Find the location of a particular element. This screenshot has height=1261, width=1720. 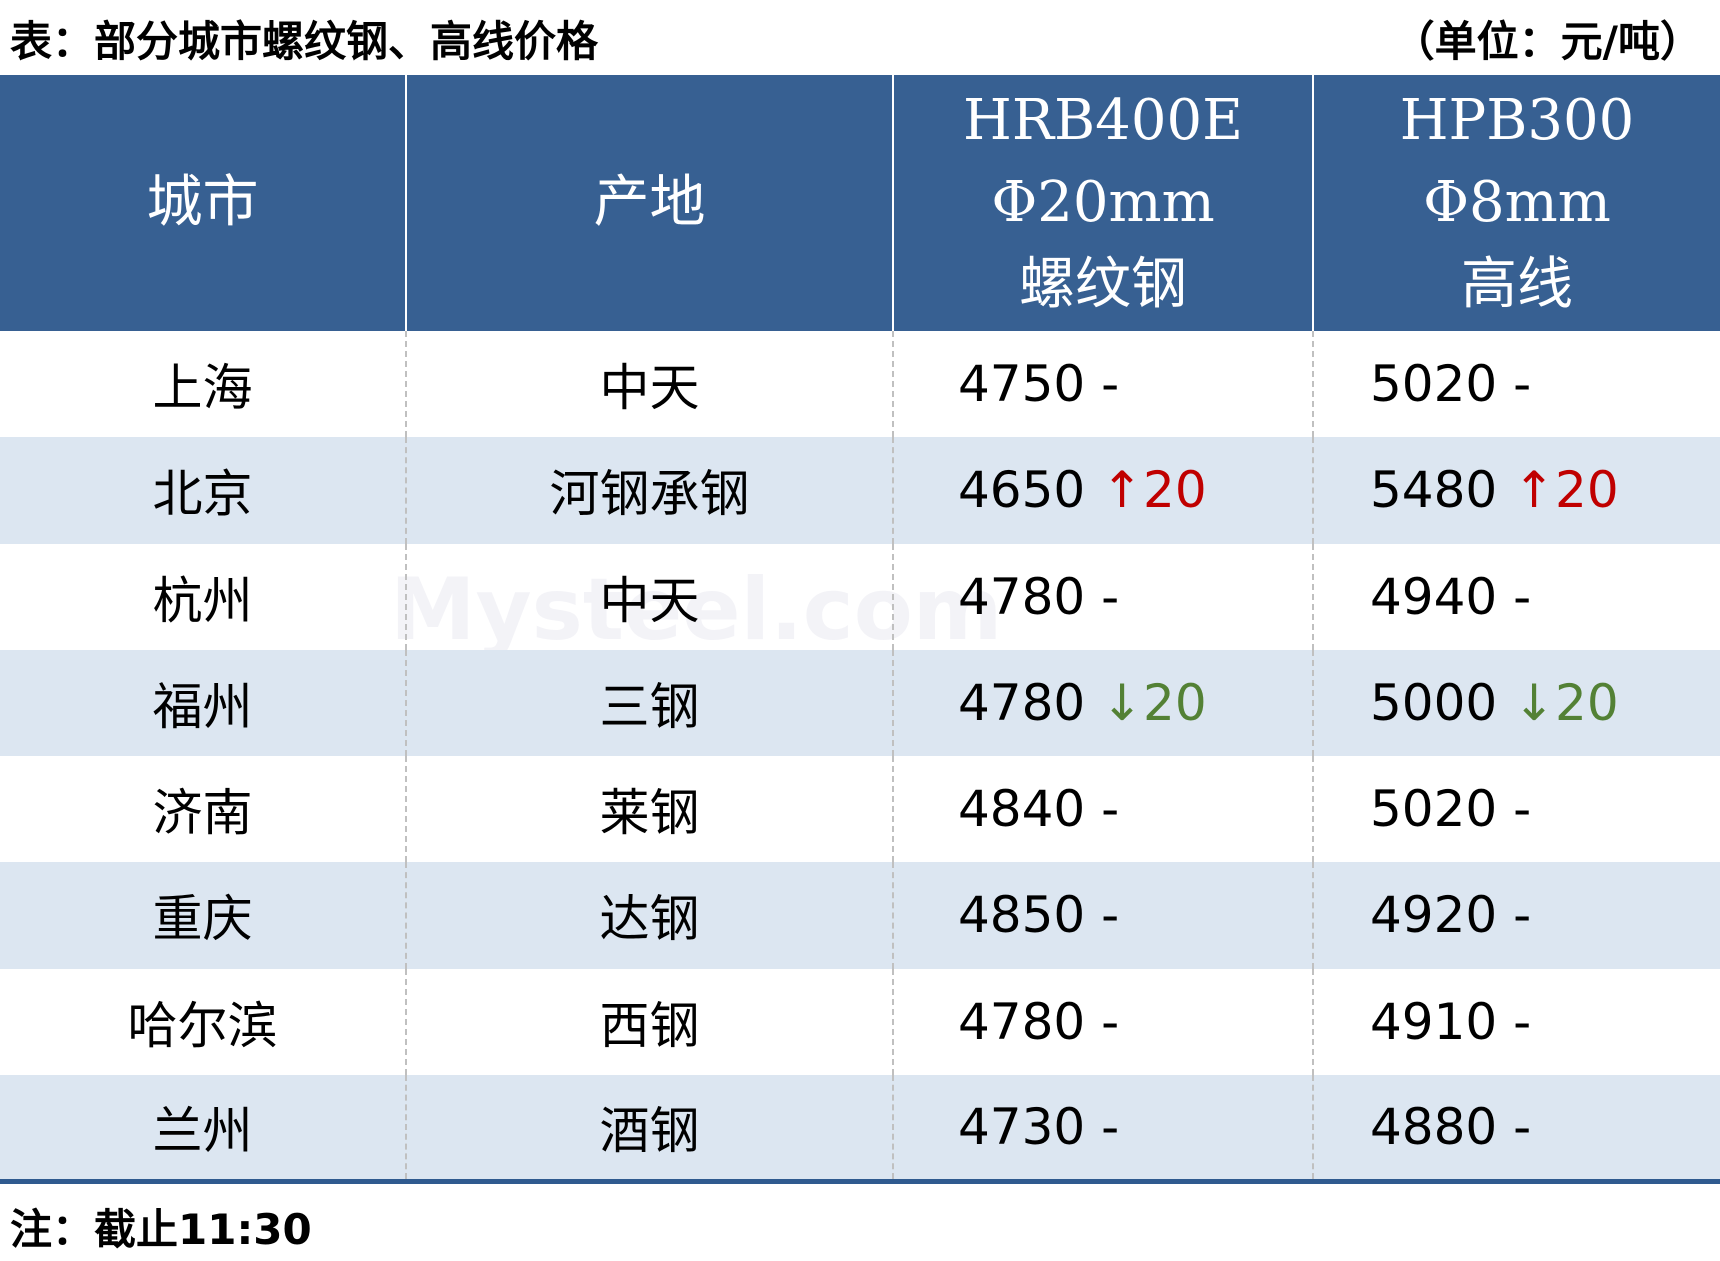

wire-price-cell: 5000 ↓20 is located at coordinates (1516, 702).